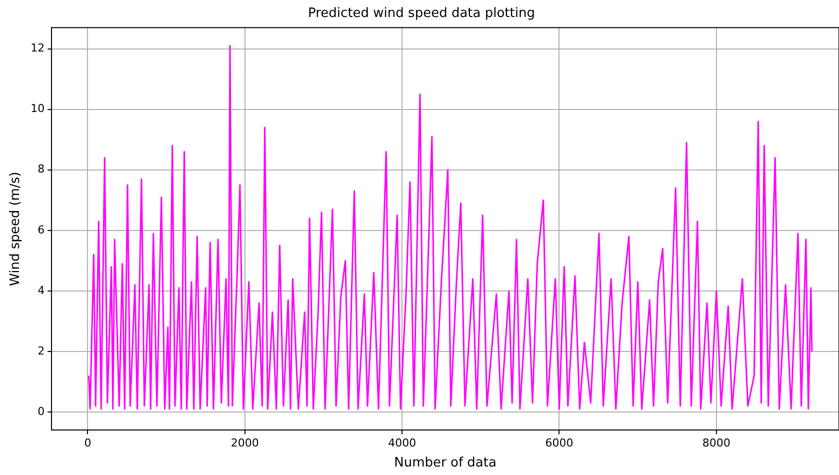 The width and height of the screenshot is (839, 475). What do you see at coordinates (41, 229) in the screenshot?
I see `y-tick-label: 6` at bounding box center [41, 229].